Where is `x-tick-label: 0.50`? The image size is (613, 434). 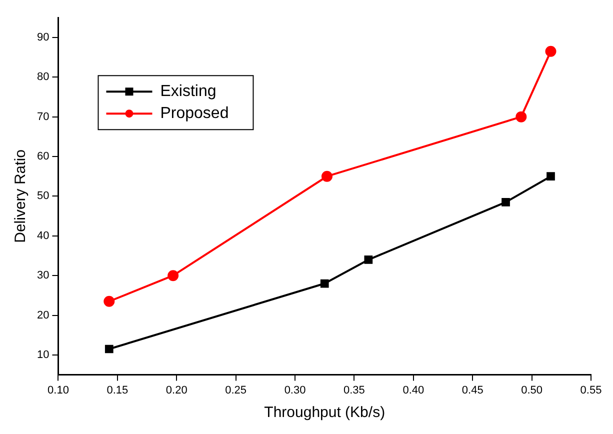
x-tick-label: 0.50 is located at coordinates (532, 390).